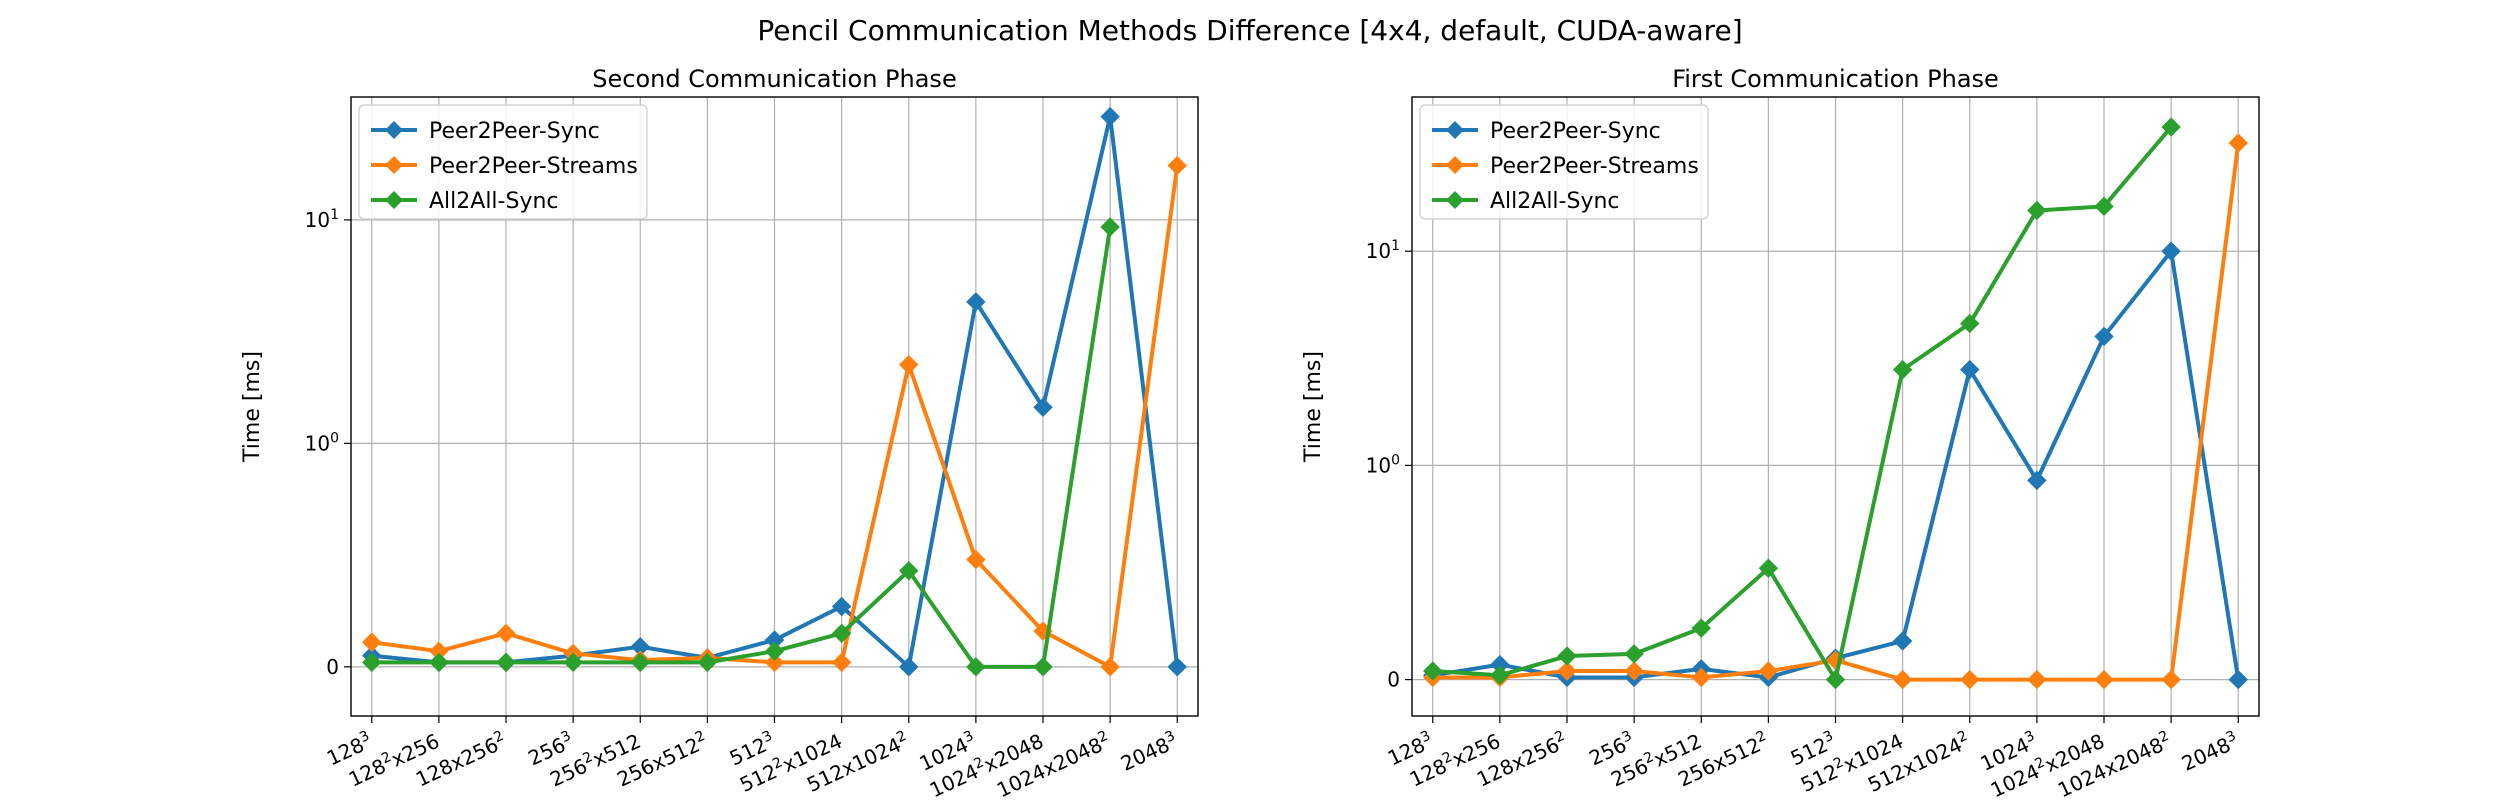 The height and width of the screenshot is (800, 2500). Describe the element at coordinates (1410, 749) in the screenshot. I see `x-tick-label: 1283` at that location.